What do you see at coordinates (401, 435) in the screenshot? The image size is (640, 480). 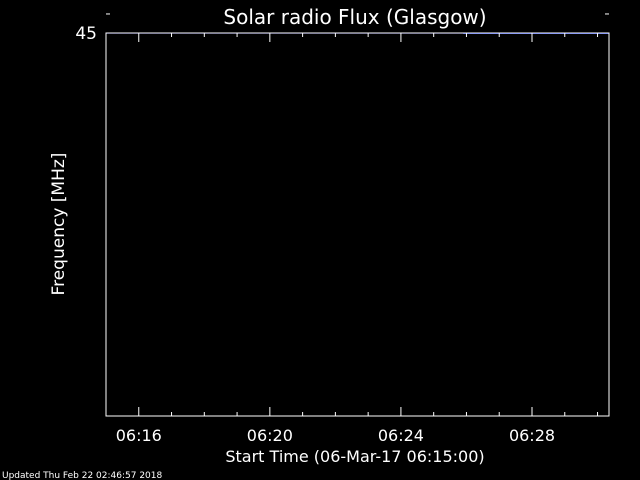 I see `x-tick-label: 06:24` at bounding box center [401, 435].